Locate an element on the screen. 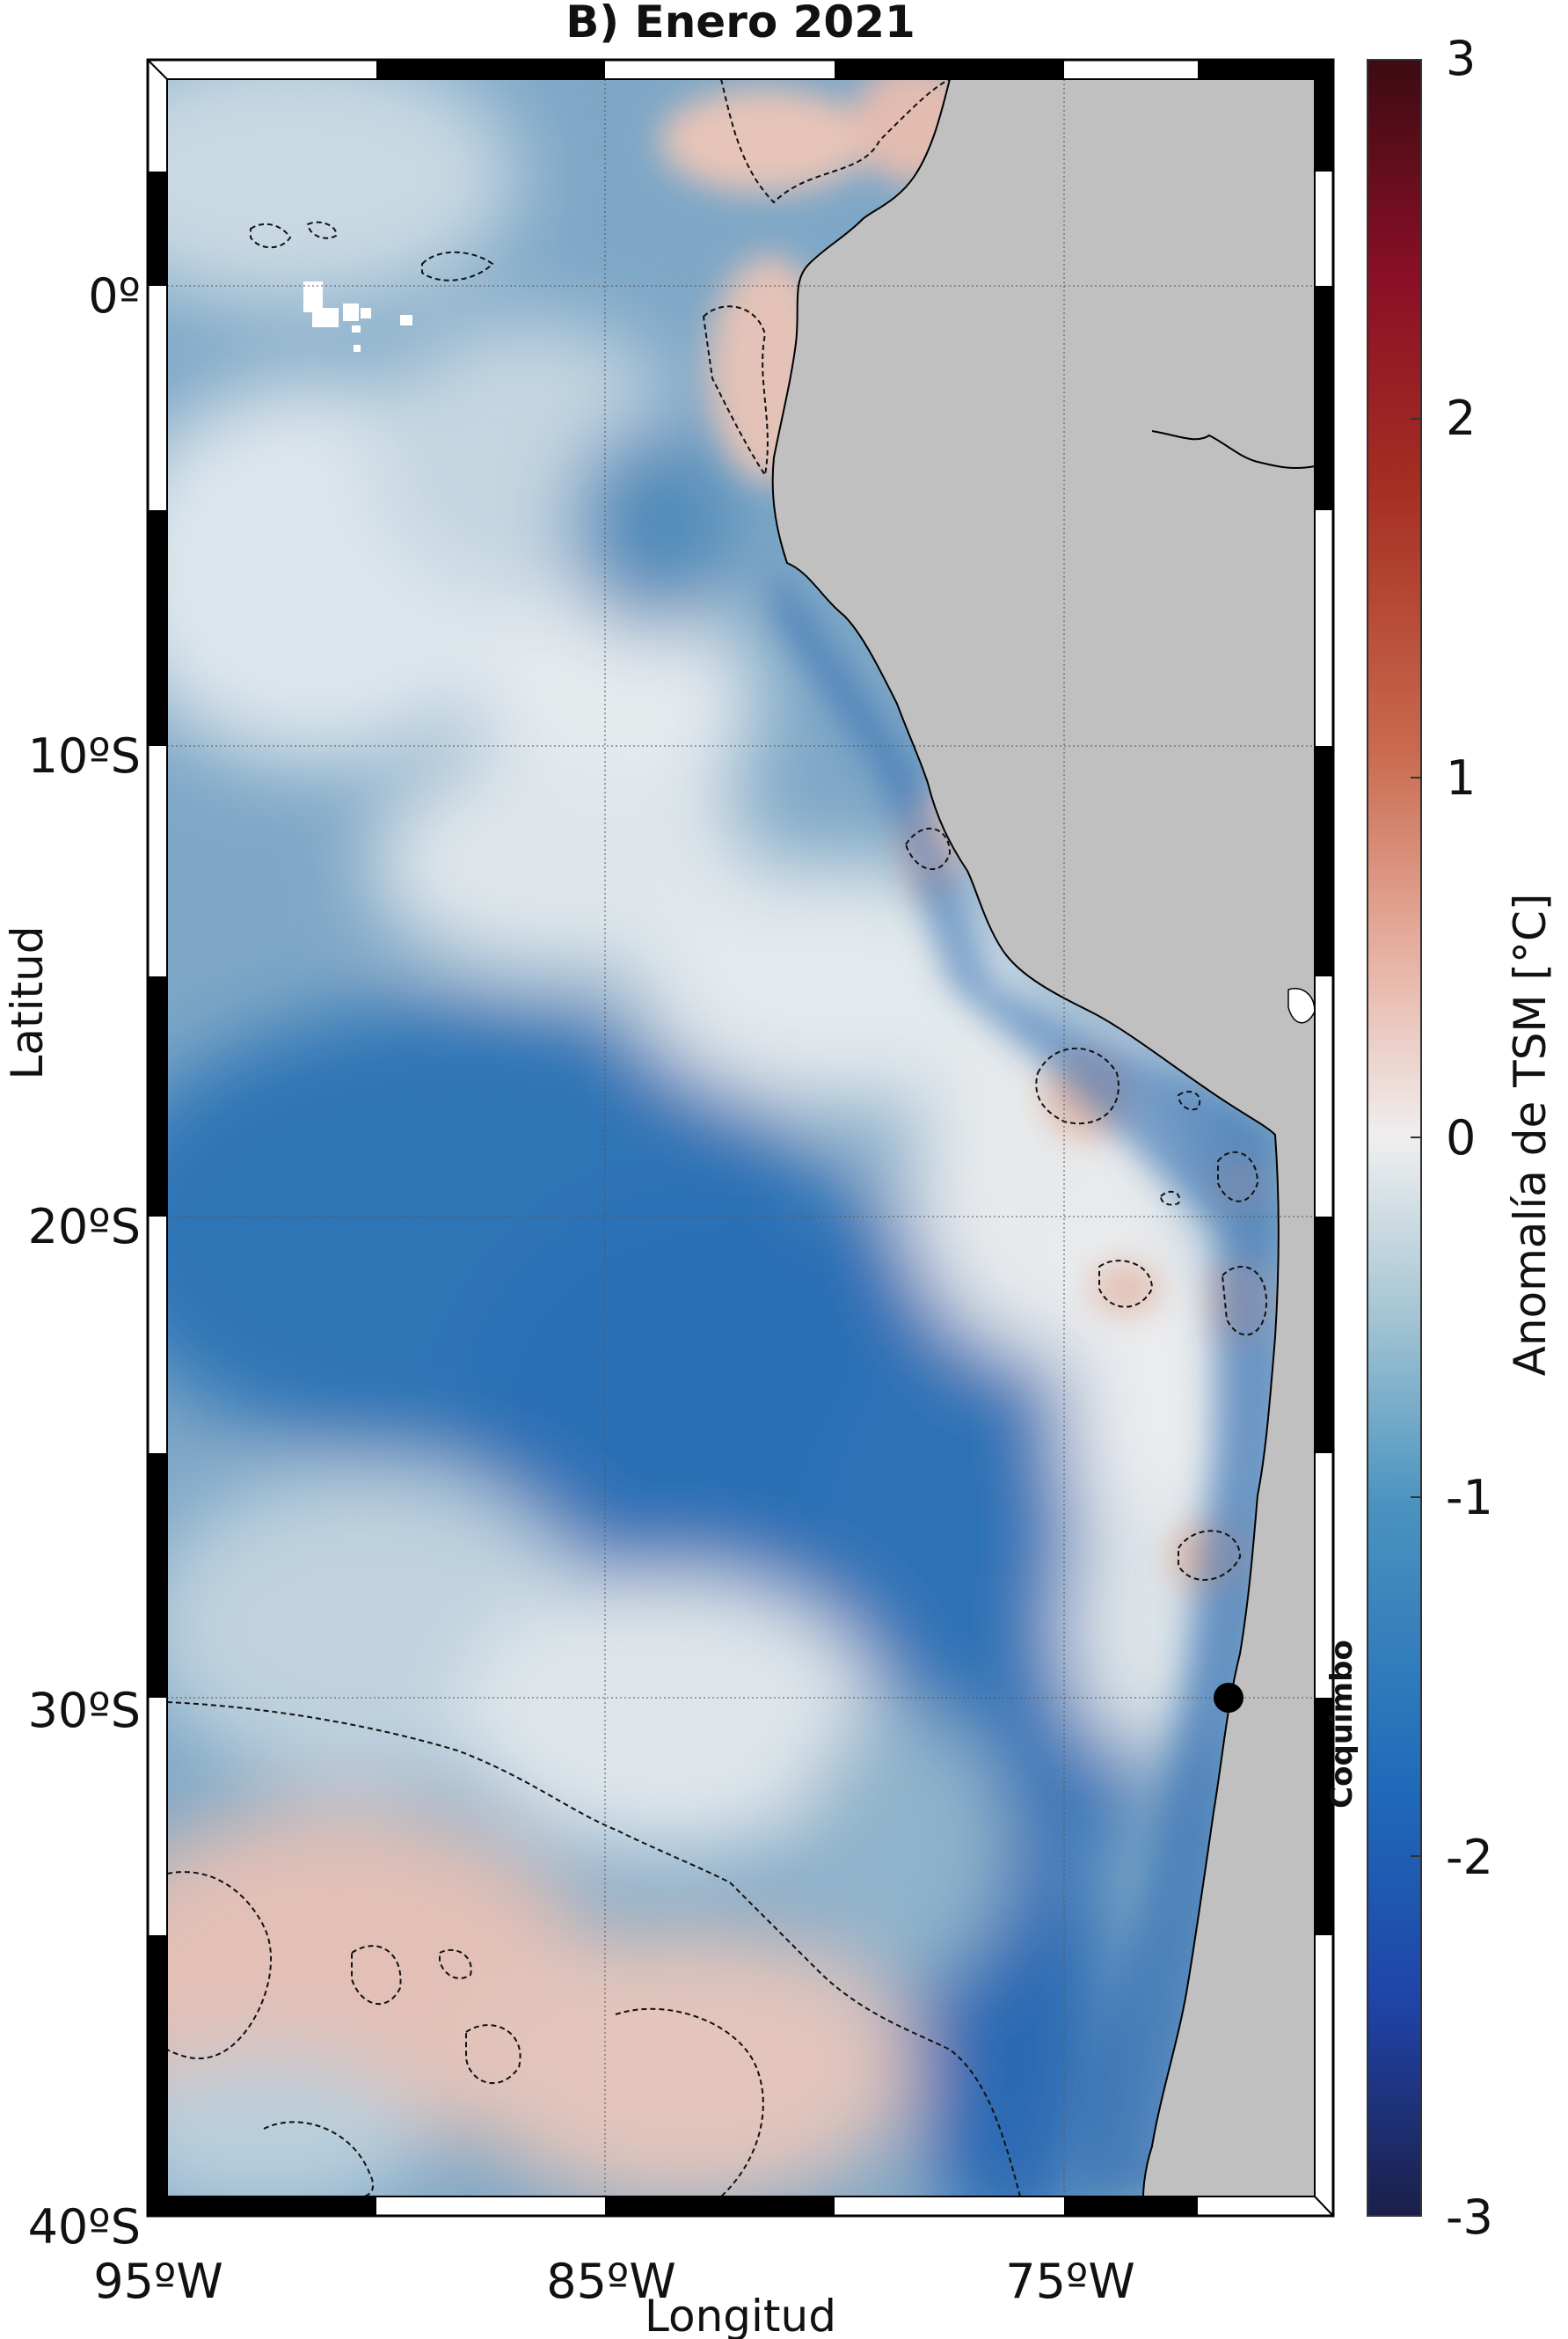 Image resolution: width=1568 pixels, height=2339 pixels. colorbar-label: Anomalía de TSM [°C] is located at coordinates (1530, 1135).